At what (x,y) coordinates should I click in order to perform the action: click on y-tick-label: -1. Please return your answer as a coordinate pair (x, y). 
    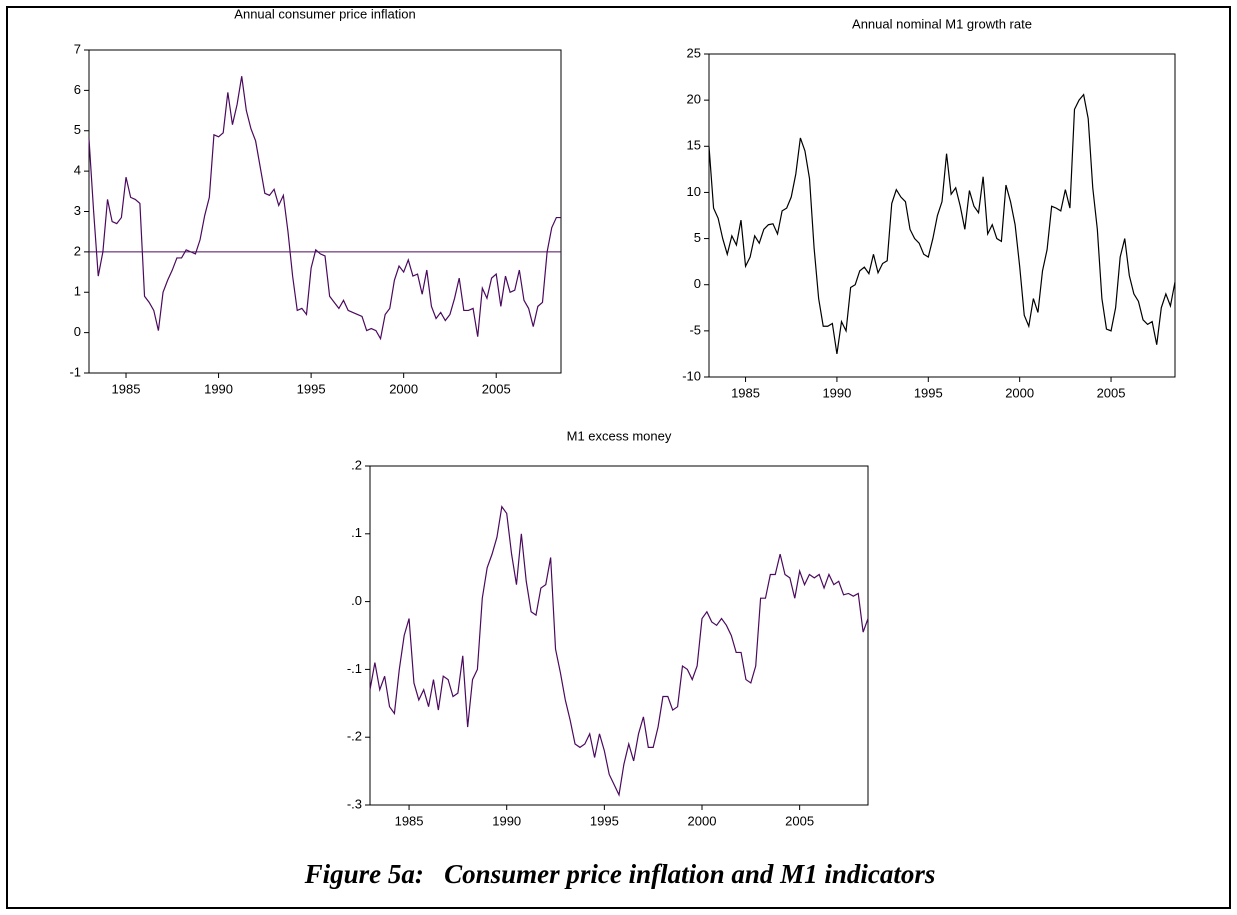
    Looking at the image, I should click on (75, 371).